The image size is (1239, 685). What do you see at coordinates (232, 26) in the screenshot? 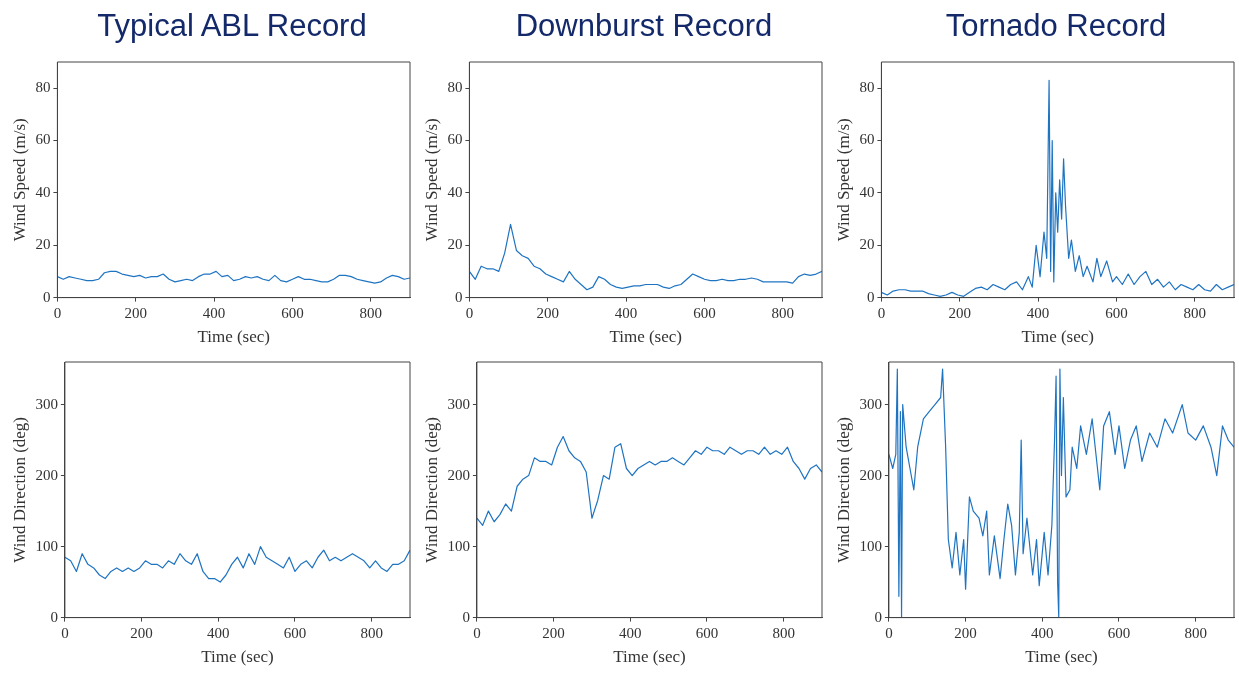
I see `chart-title: Typical ABL Record` at bounding box center [232, 26].